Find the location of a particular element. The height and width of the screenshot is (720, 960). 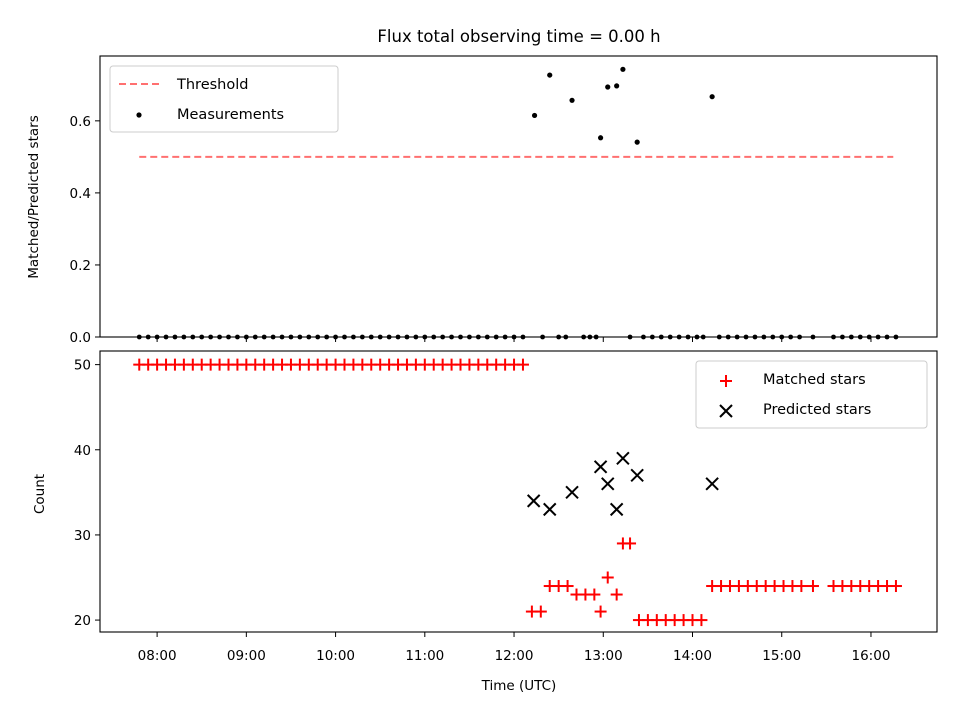

ratio-y-axis: 0.0 0.2 0.4 0.6 is located at coordinates (85, 230).